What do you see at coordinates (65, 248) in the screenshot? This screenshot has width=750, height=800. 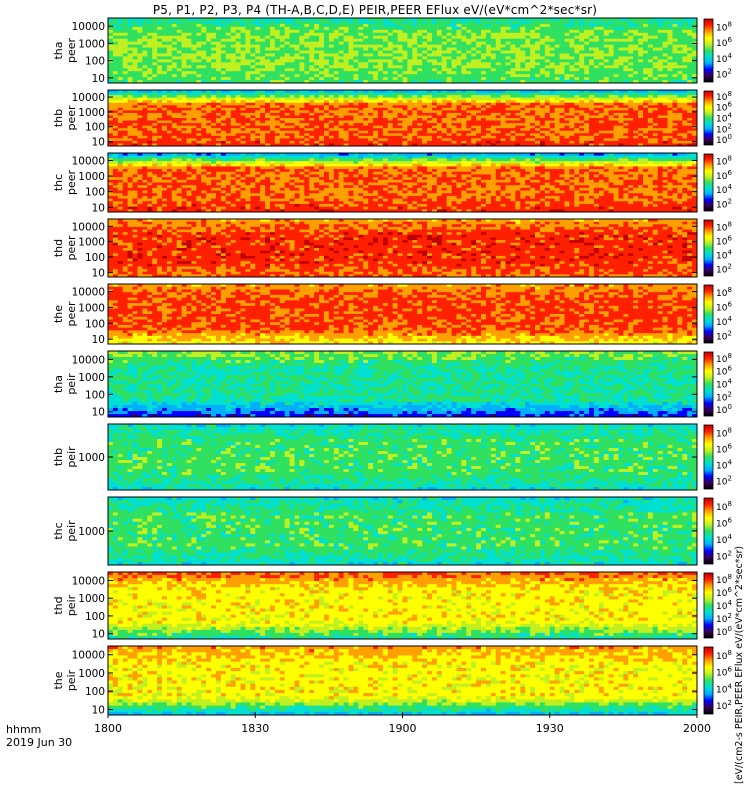 I see `panel-label: thdpeer` at bounding box center [65, 248].